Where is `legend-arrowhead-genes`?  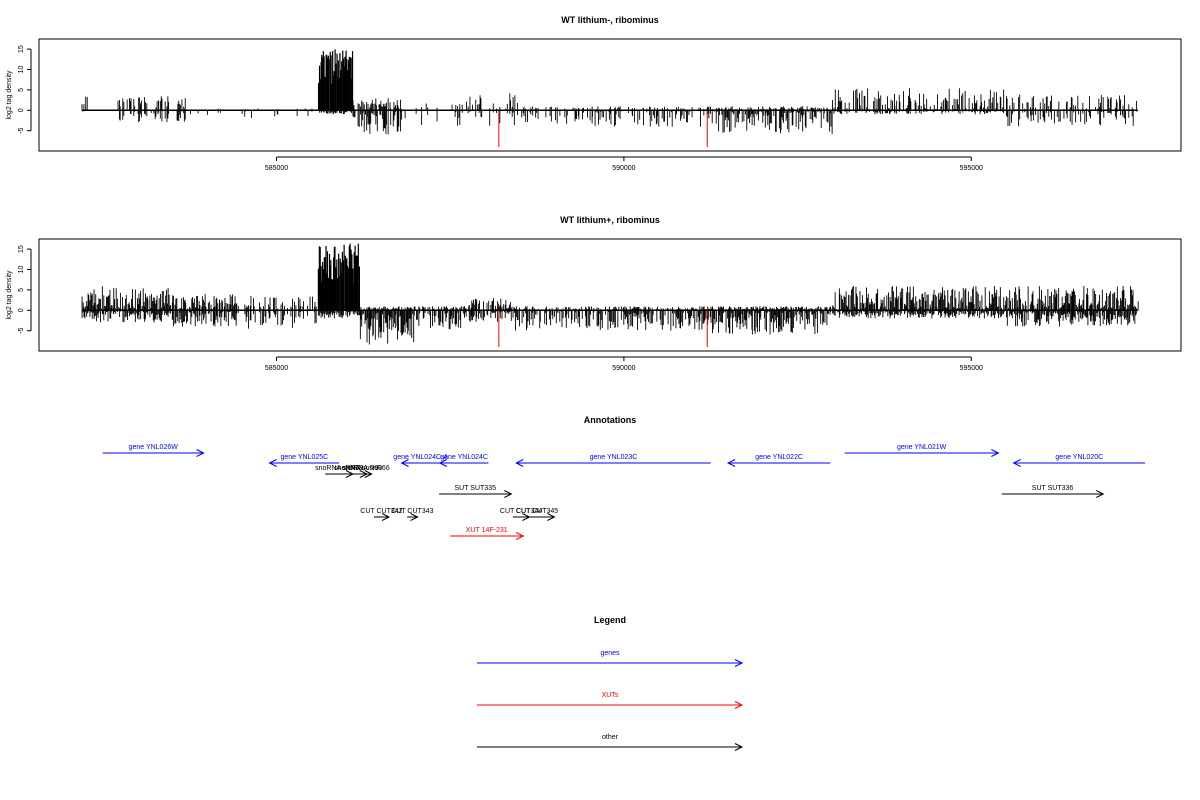 legend-arrowhead-genes is located at coordinates (739, 663).